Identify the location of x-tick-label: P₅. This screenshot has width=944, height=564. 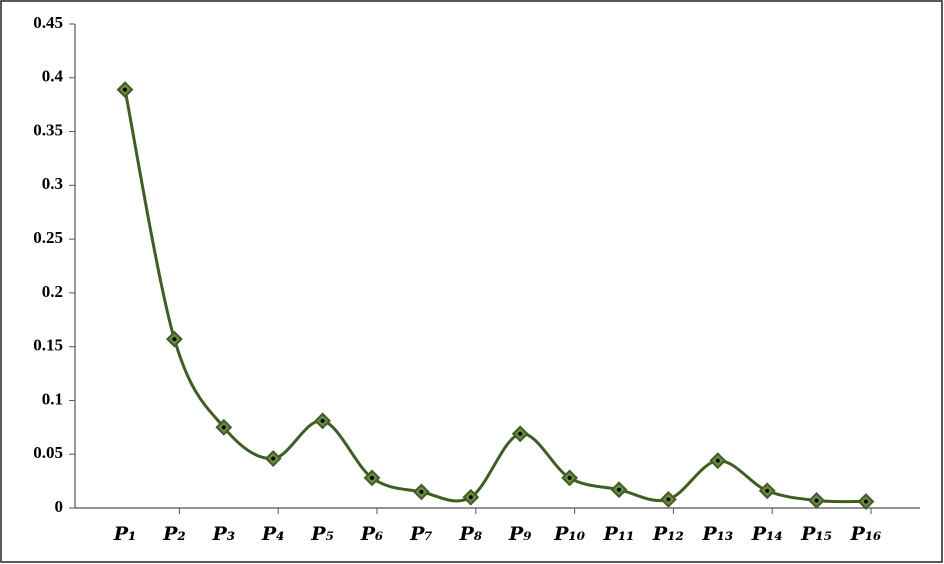
(322, 534).